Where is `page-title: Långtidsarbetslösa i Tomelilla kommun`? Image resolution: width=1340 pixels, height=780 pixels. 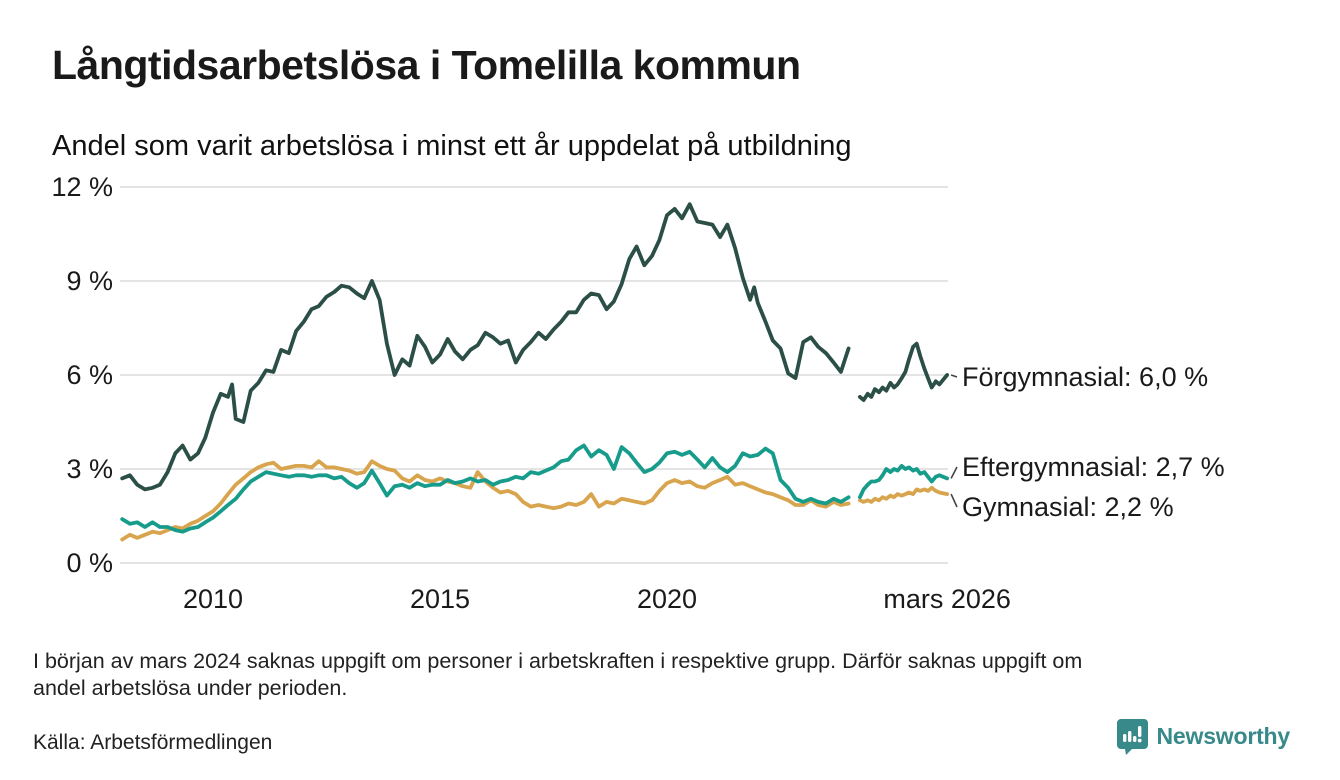
page-title: Långtidsarbetslösa i Tomelilla kommun is located at coordinates (426, 65).